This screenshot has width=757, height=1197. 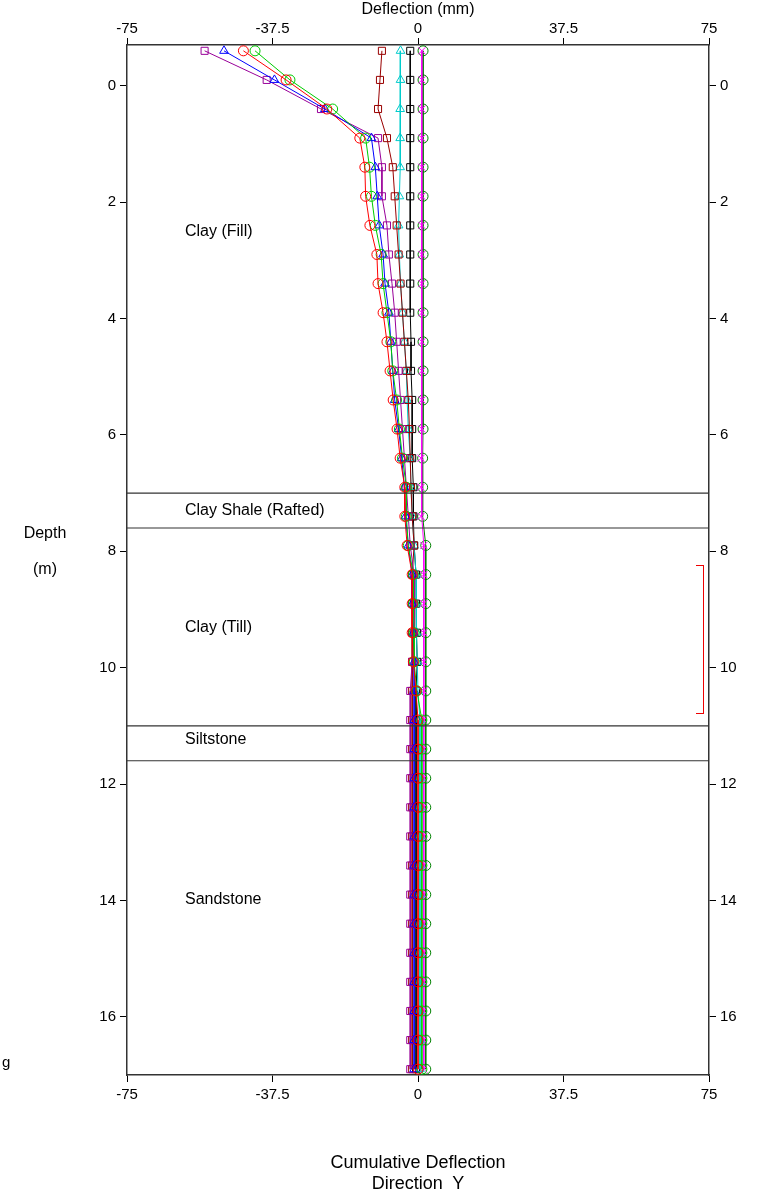 I want to click on x-tick-label: 75, so click(x=709, y=28).